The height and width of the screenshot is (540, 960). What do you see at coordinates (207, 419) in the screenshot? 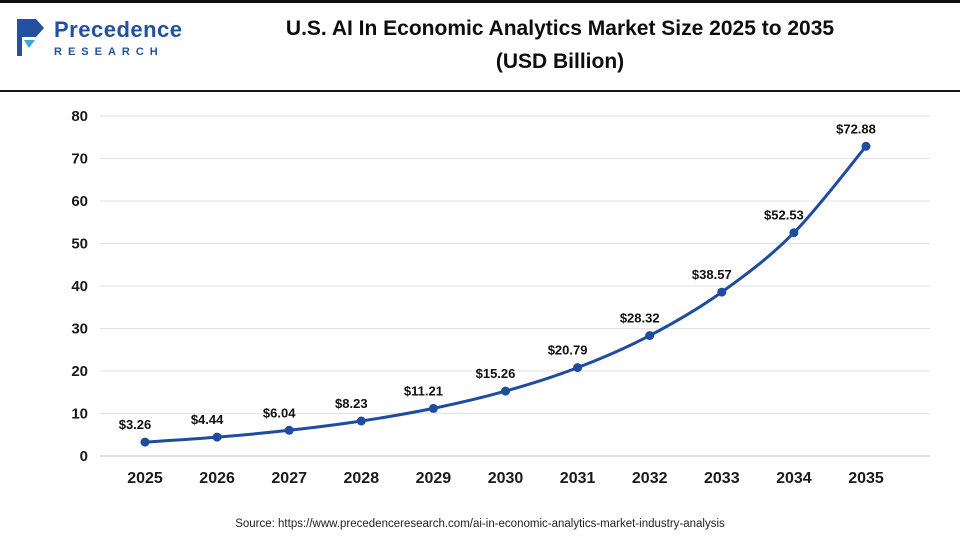
I see `data-point-label: $4.44` at bounding box center [207, 419].